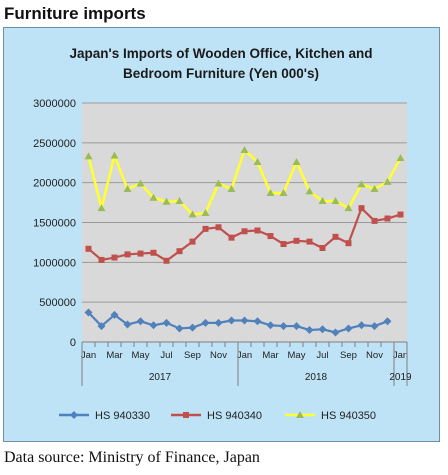 This screenshot has width=448, height=475. What do you see at coordinates (75, 13) in the screenshot?
I see `page-heading: Furniture imports` at bounding box center [75, 13].